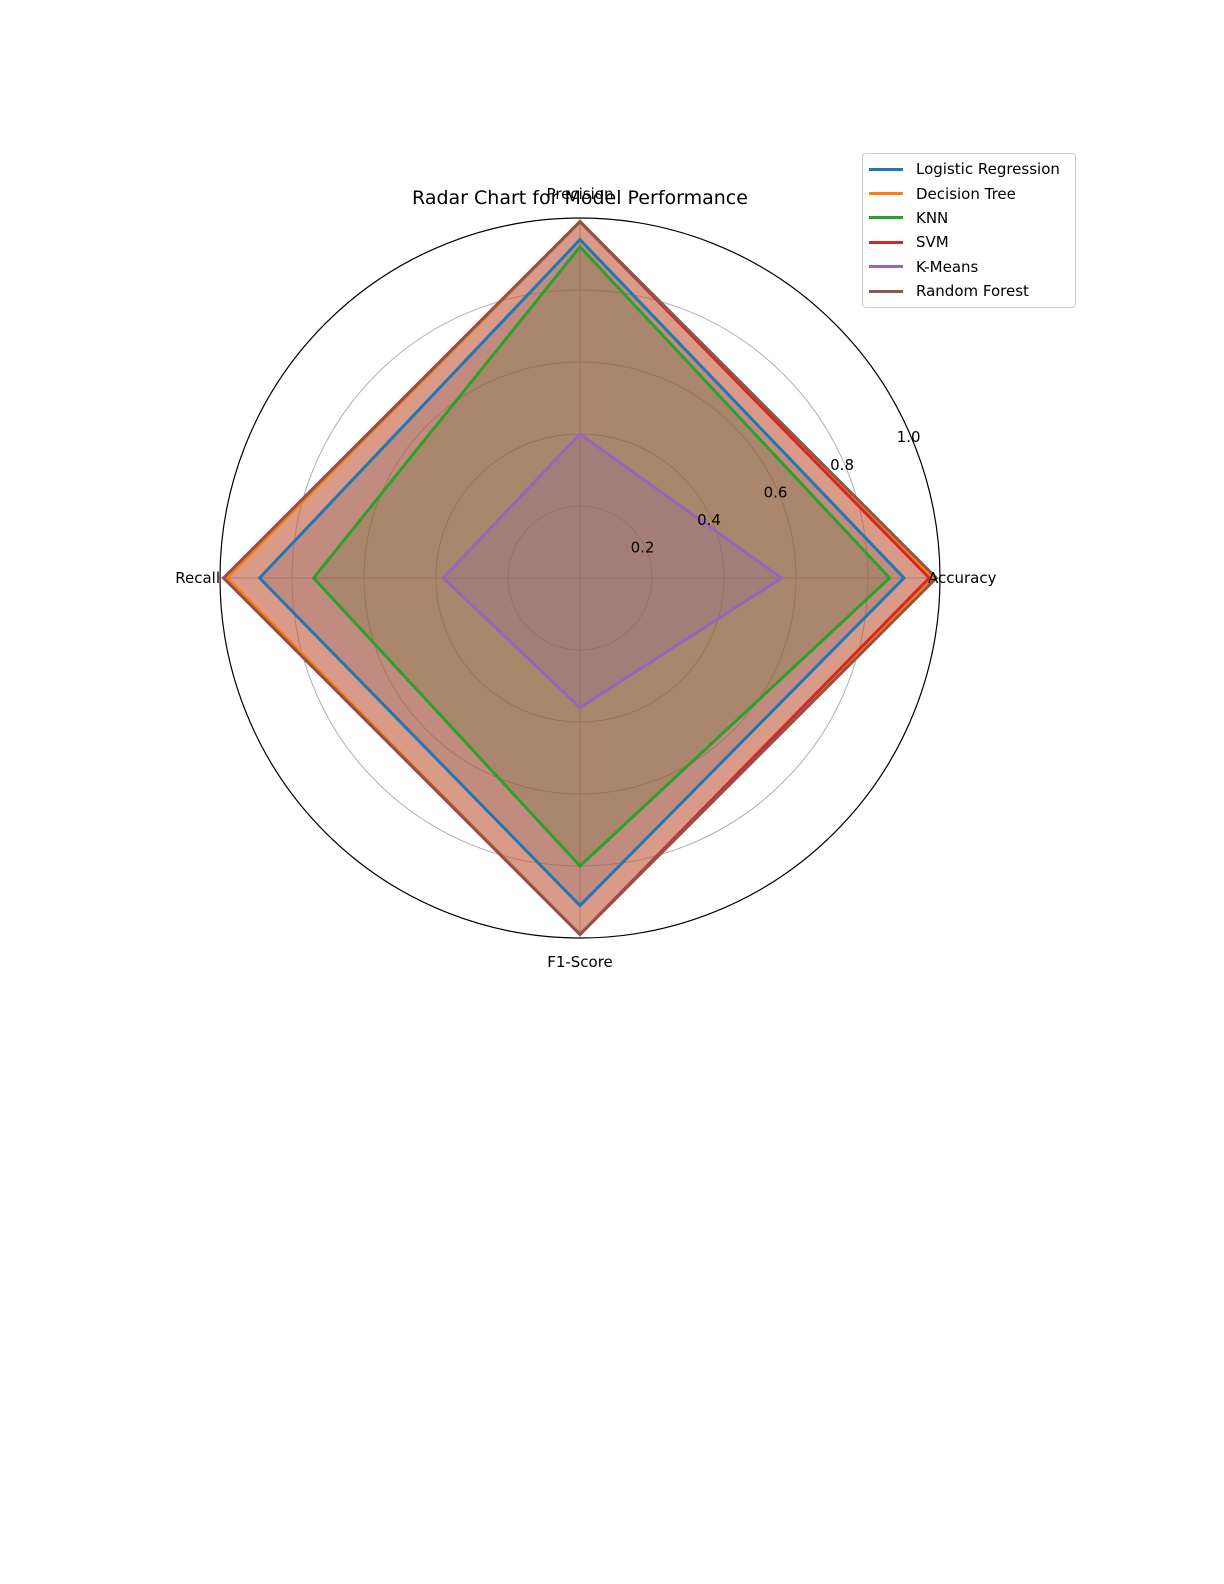  I want to click on legend-label: KNN, so click(932, 217).